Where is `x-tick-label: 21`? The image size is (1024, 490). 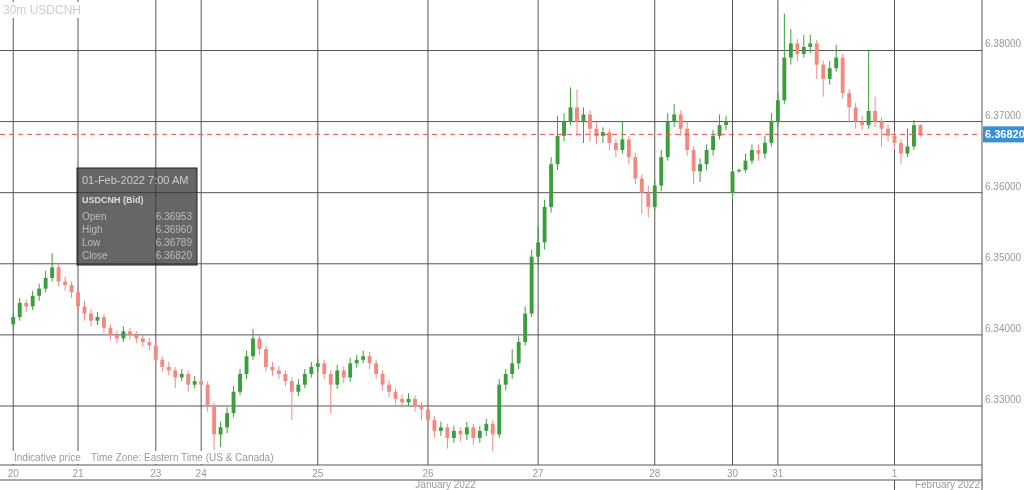 x-tick-label: 21 is located at coordinates (78, 473).